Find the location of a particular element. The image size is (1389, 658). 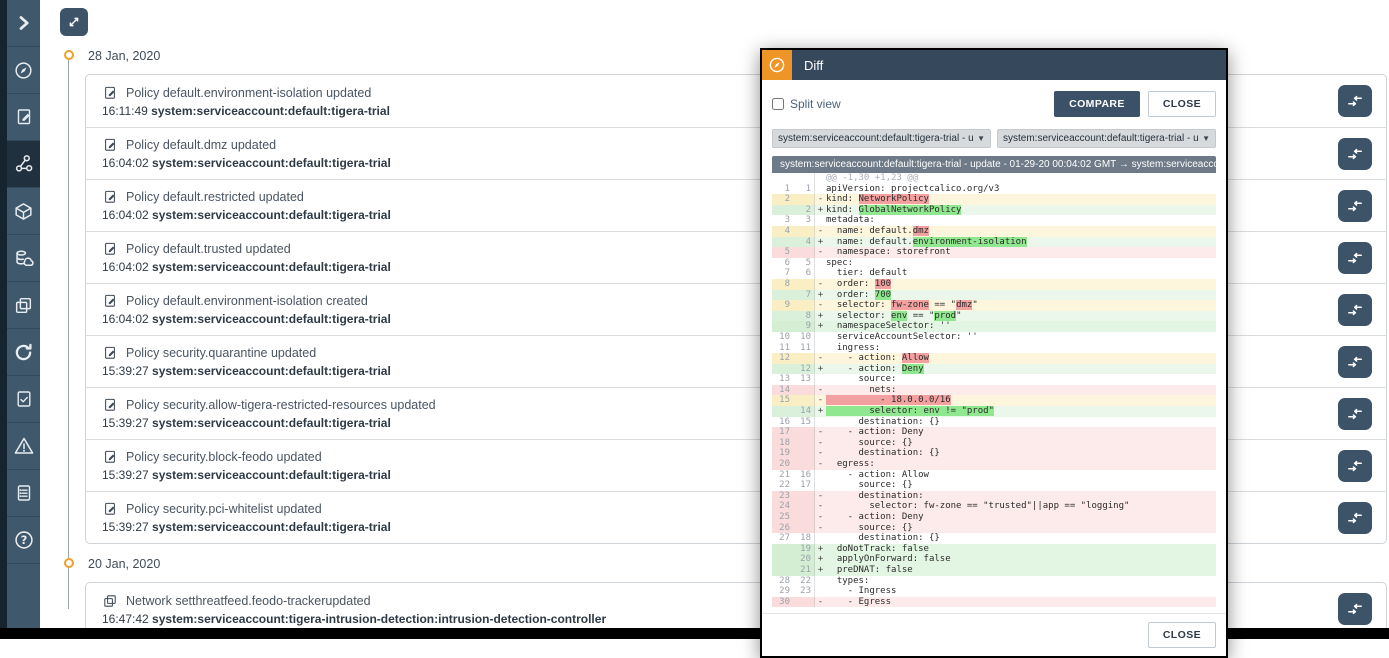

new-line-number: 5 is located at coordinates (803, 263).